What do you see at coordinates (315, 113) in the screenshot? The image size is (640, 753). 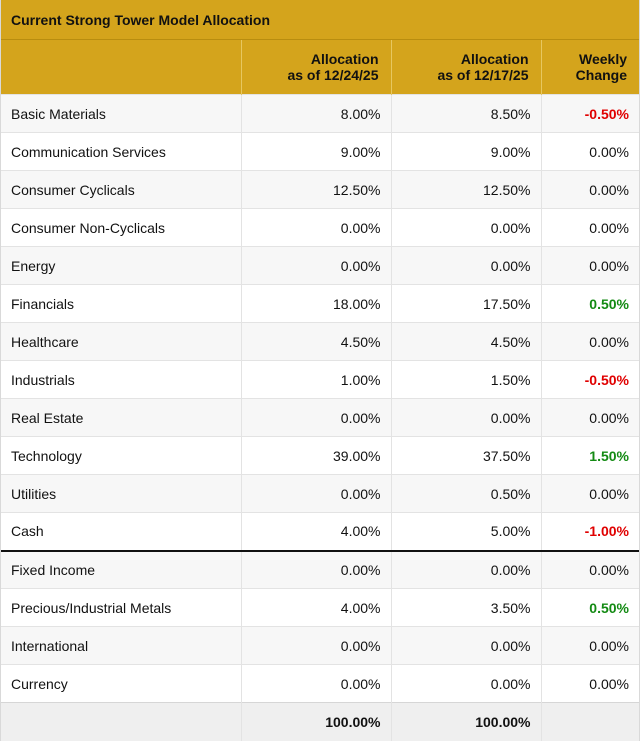 I see `current-allocation-cell: 8.00%` at bounding box center [315, 113].